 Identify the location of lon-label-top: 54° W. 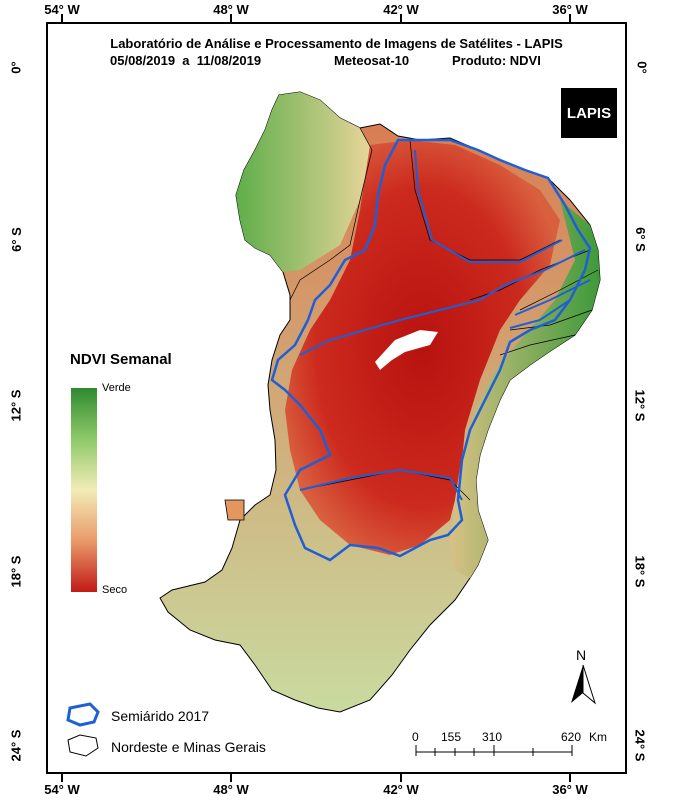
(62, 9).